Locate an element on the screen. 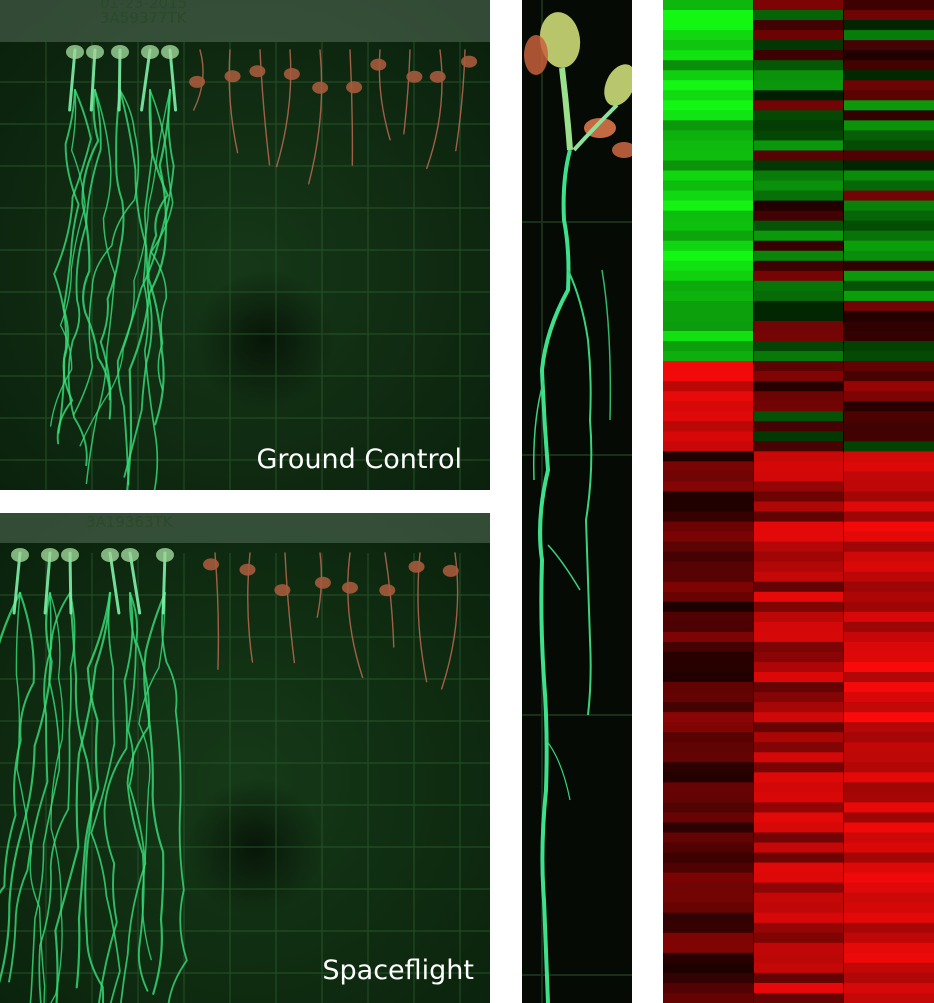  ground-control-caption: Ground Control is located at coordinates (359, 459).